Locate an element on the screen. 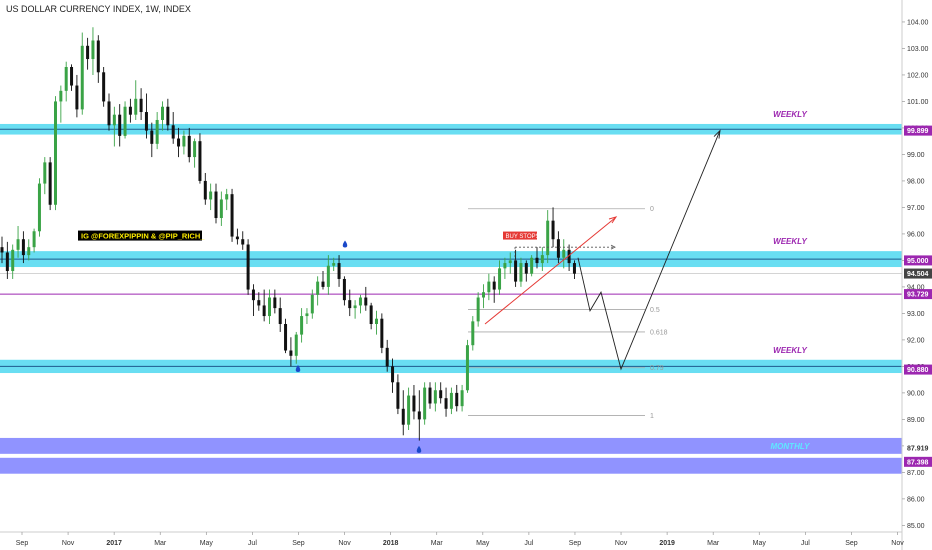 The width and height of the screenshot is (932, 550). time-tick-label: 2018 is located at coordinates (391, 543).